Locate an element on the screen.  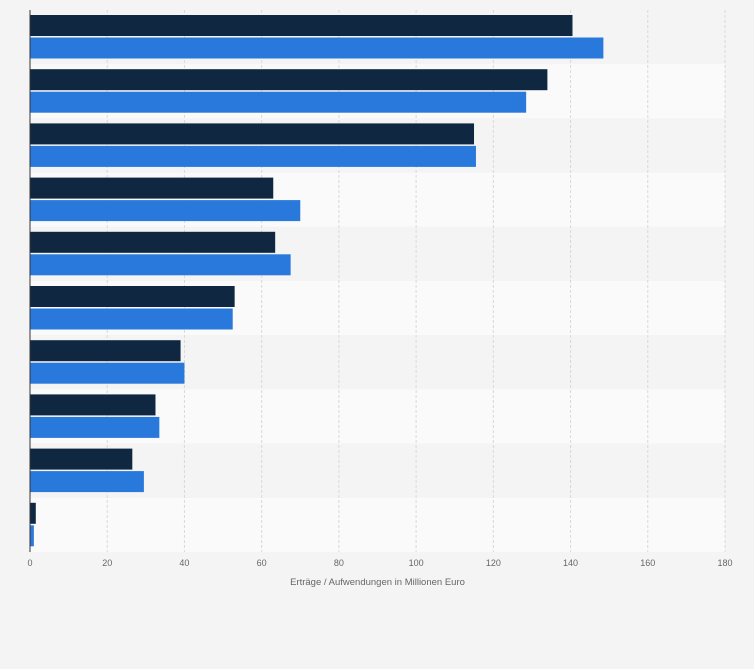
x-tick-label: 180 is located at coordinates (724, 563).